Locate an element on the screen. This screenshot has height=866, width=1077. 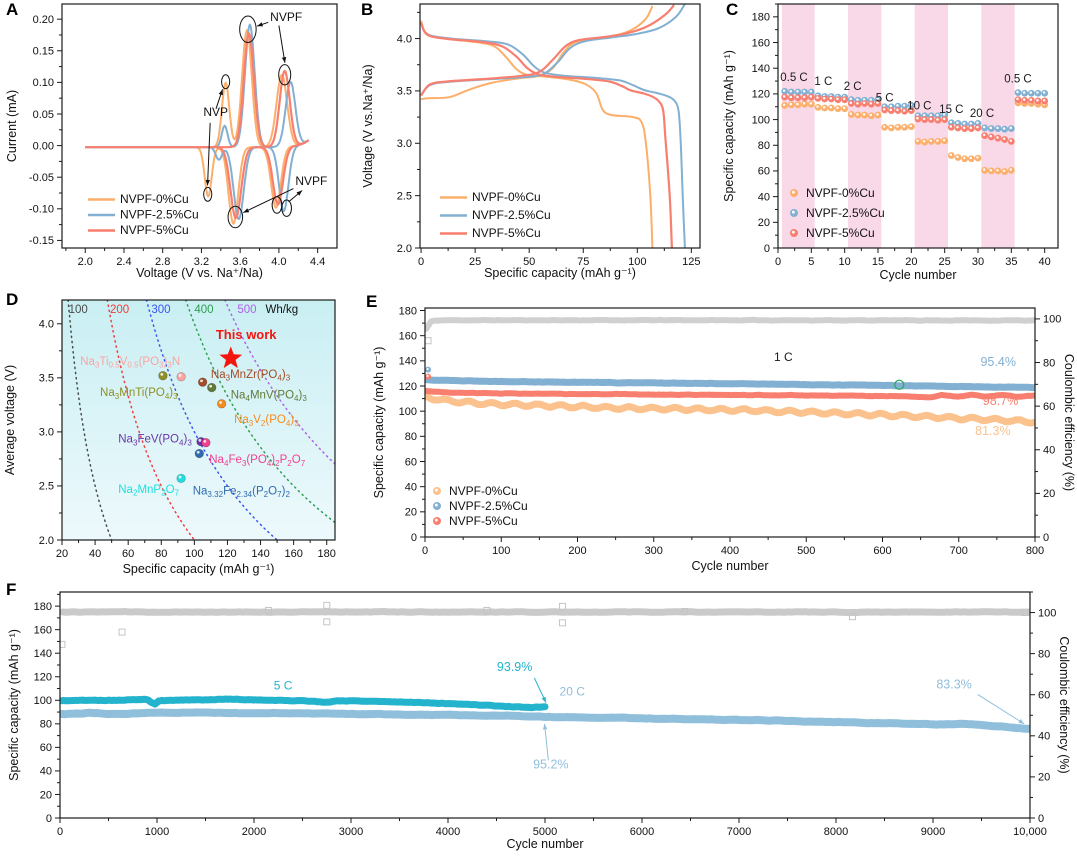
svg-text: 81.3% is located at coordinates (992, 431).